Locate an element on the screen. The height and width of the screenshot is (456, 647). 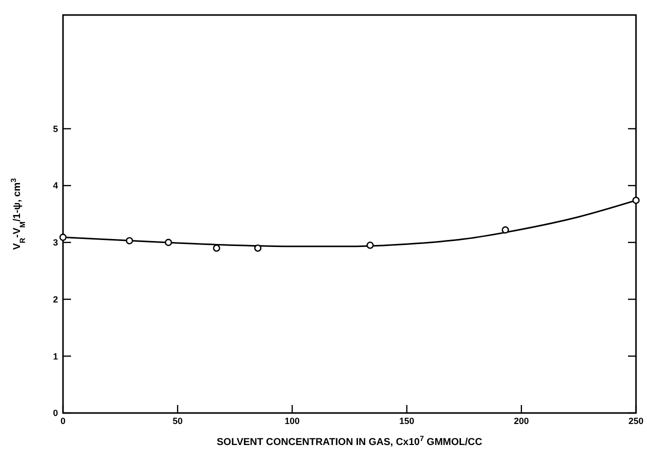
y-tick-label: 5 is located at coordinates (55, 129).